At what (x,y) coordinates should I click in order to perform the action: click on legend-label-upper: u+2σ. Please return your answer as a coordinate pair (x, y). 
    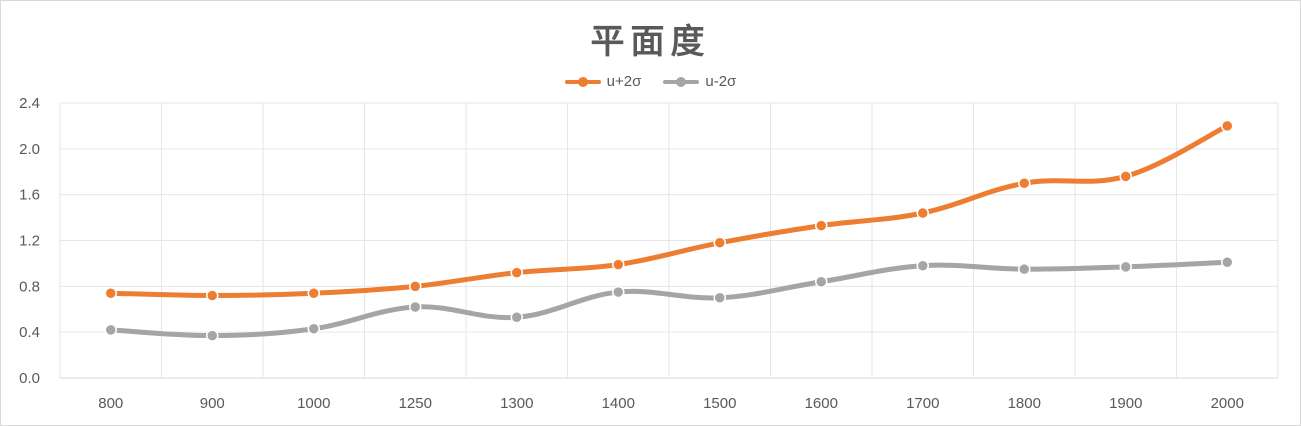
    Looking at the image, I should click on (624, 81).